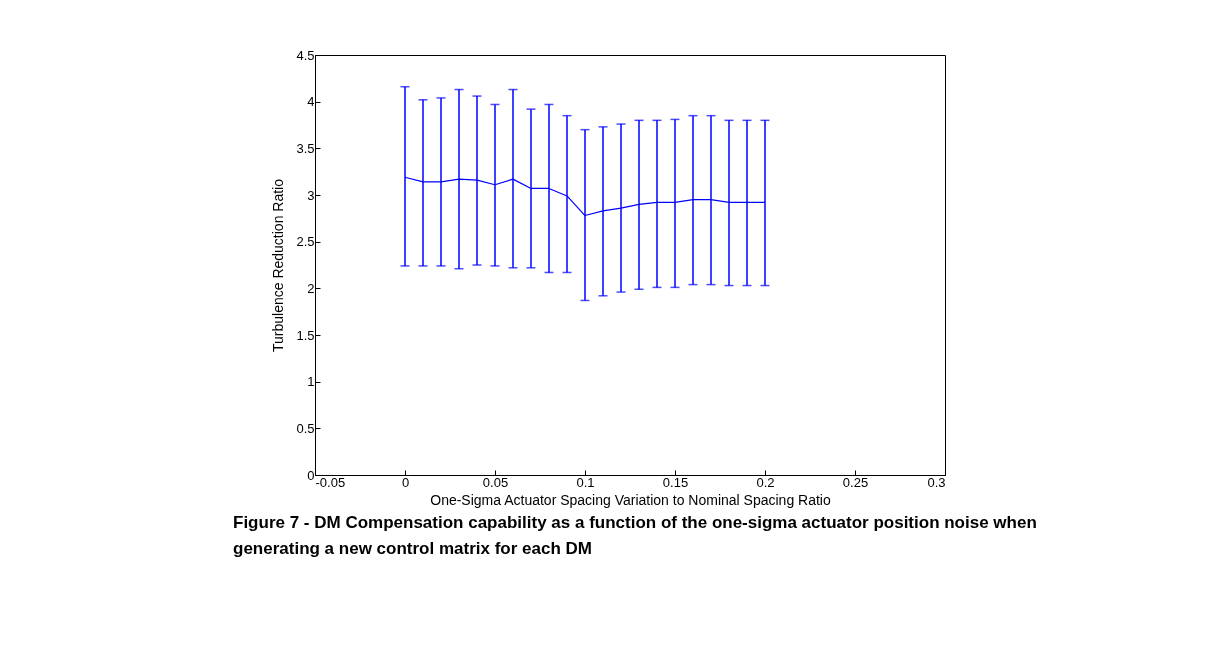 The width and height of the screenshot is (1207, 658). Describe the element at coordinates (305, 428) in the screenshot. I see `y-tick-label: 0.5` at that location.